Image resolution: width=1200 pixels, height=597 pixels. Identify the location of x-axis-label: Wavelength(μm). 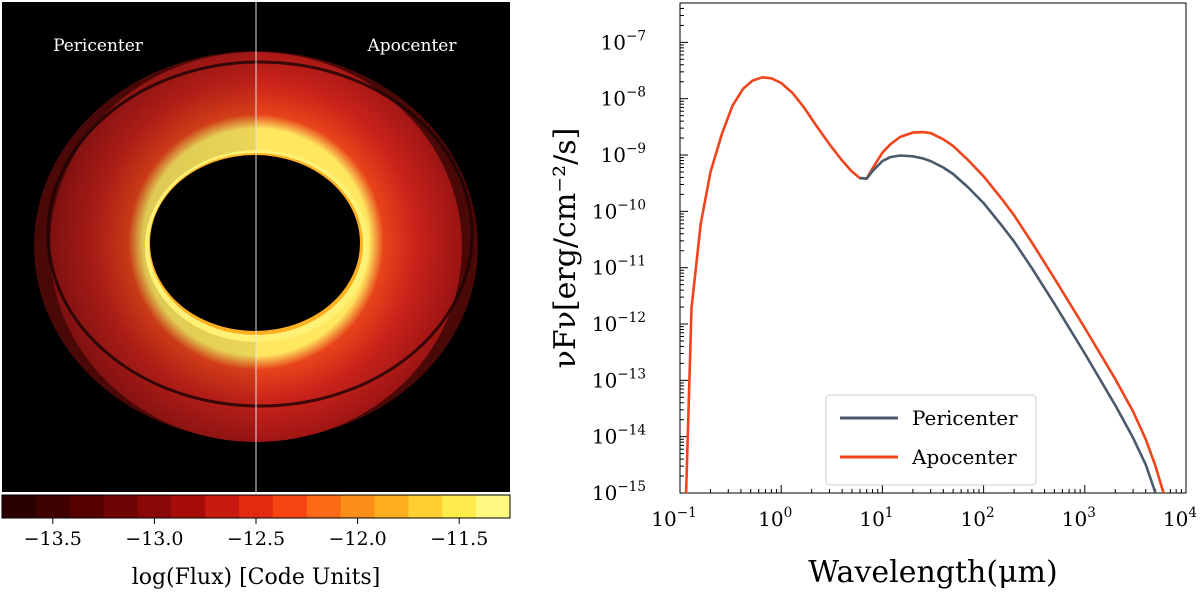
(932, 572).